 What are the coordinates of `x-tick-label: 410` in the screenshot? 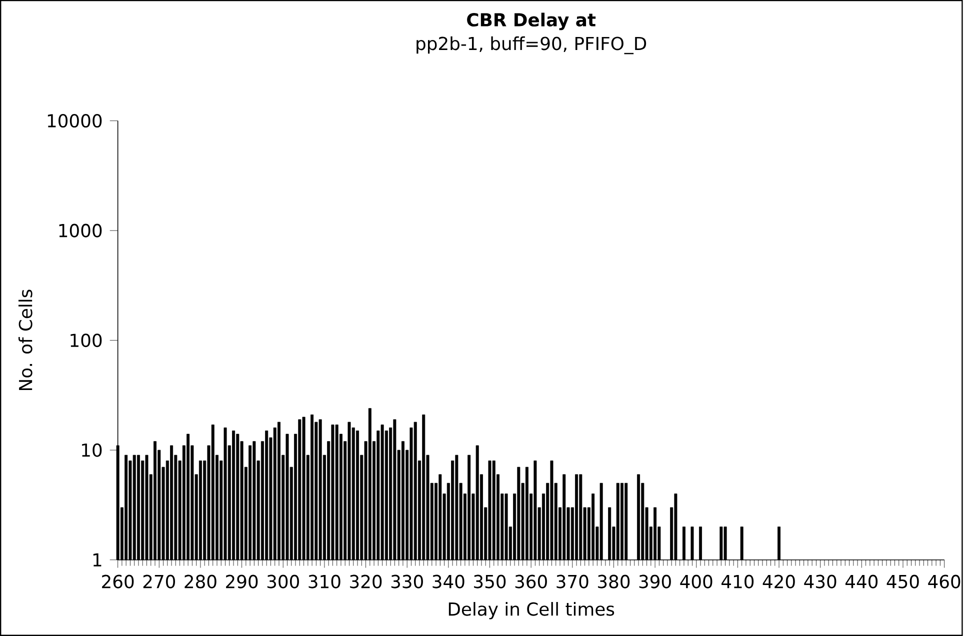 It's located at (738, 581).